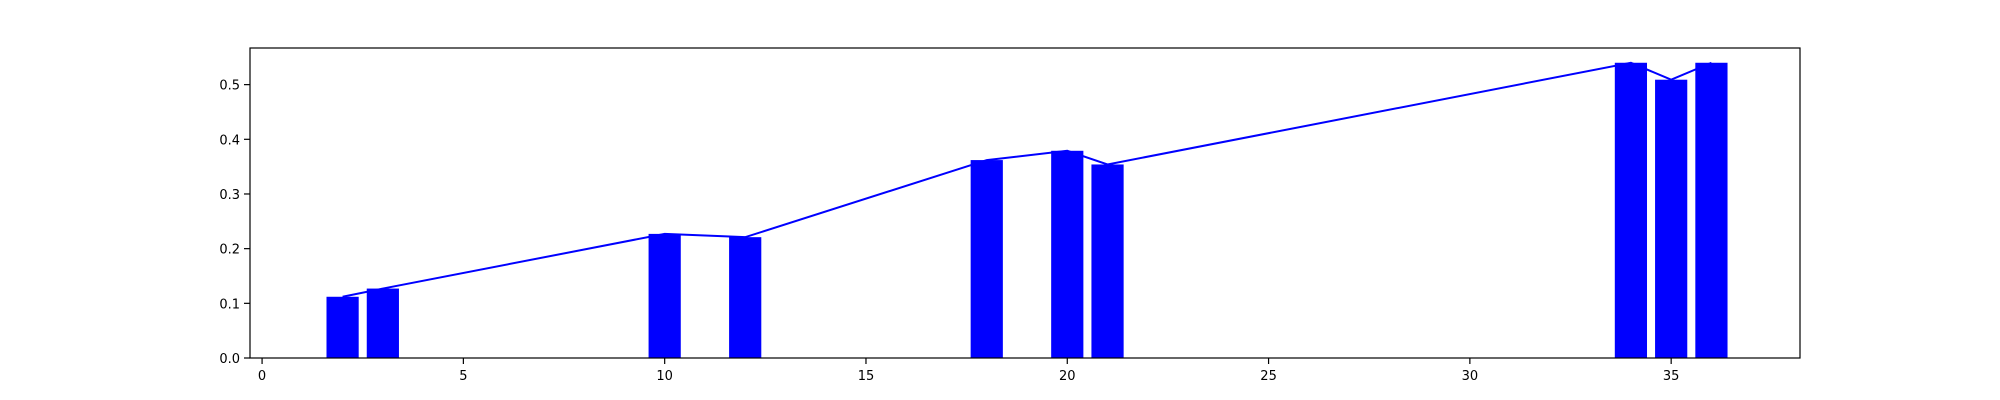 This screenshot has height=400, width=2000. I want to click on x-tick-label: 5, so click(463, 376).